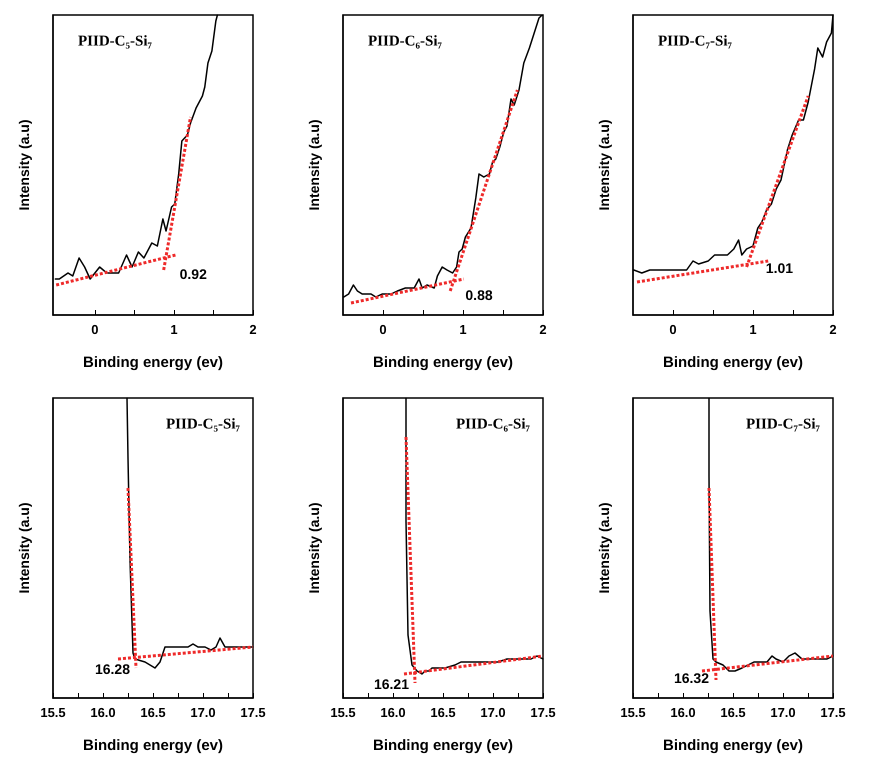 The width and height of the screenshot is (869, 760). What do you see at coordinates (112, 669) in the screenshot?
I see `annotation: 16.28` at bounding box center [112, 669].